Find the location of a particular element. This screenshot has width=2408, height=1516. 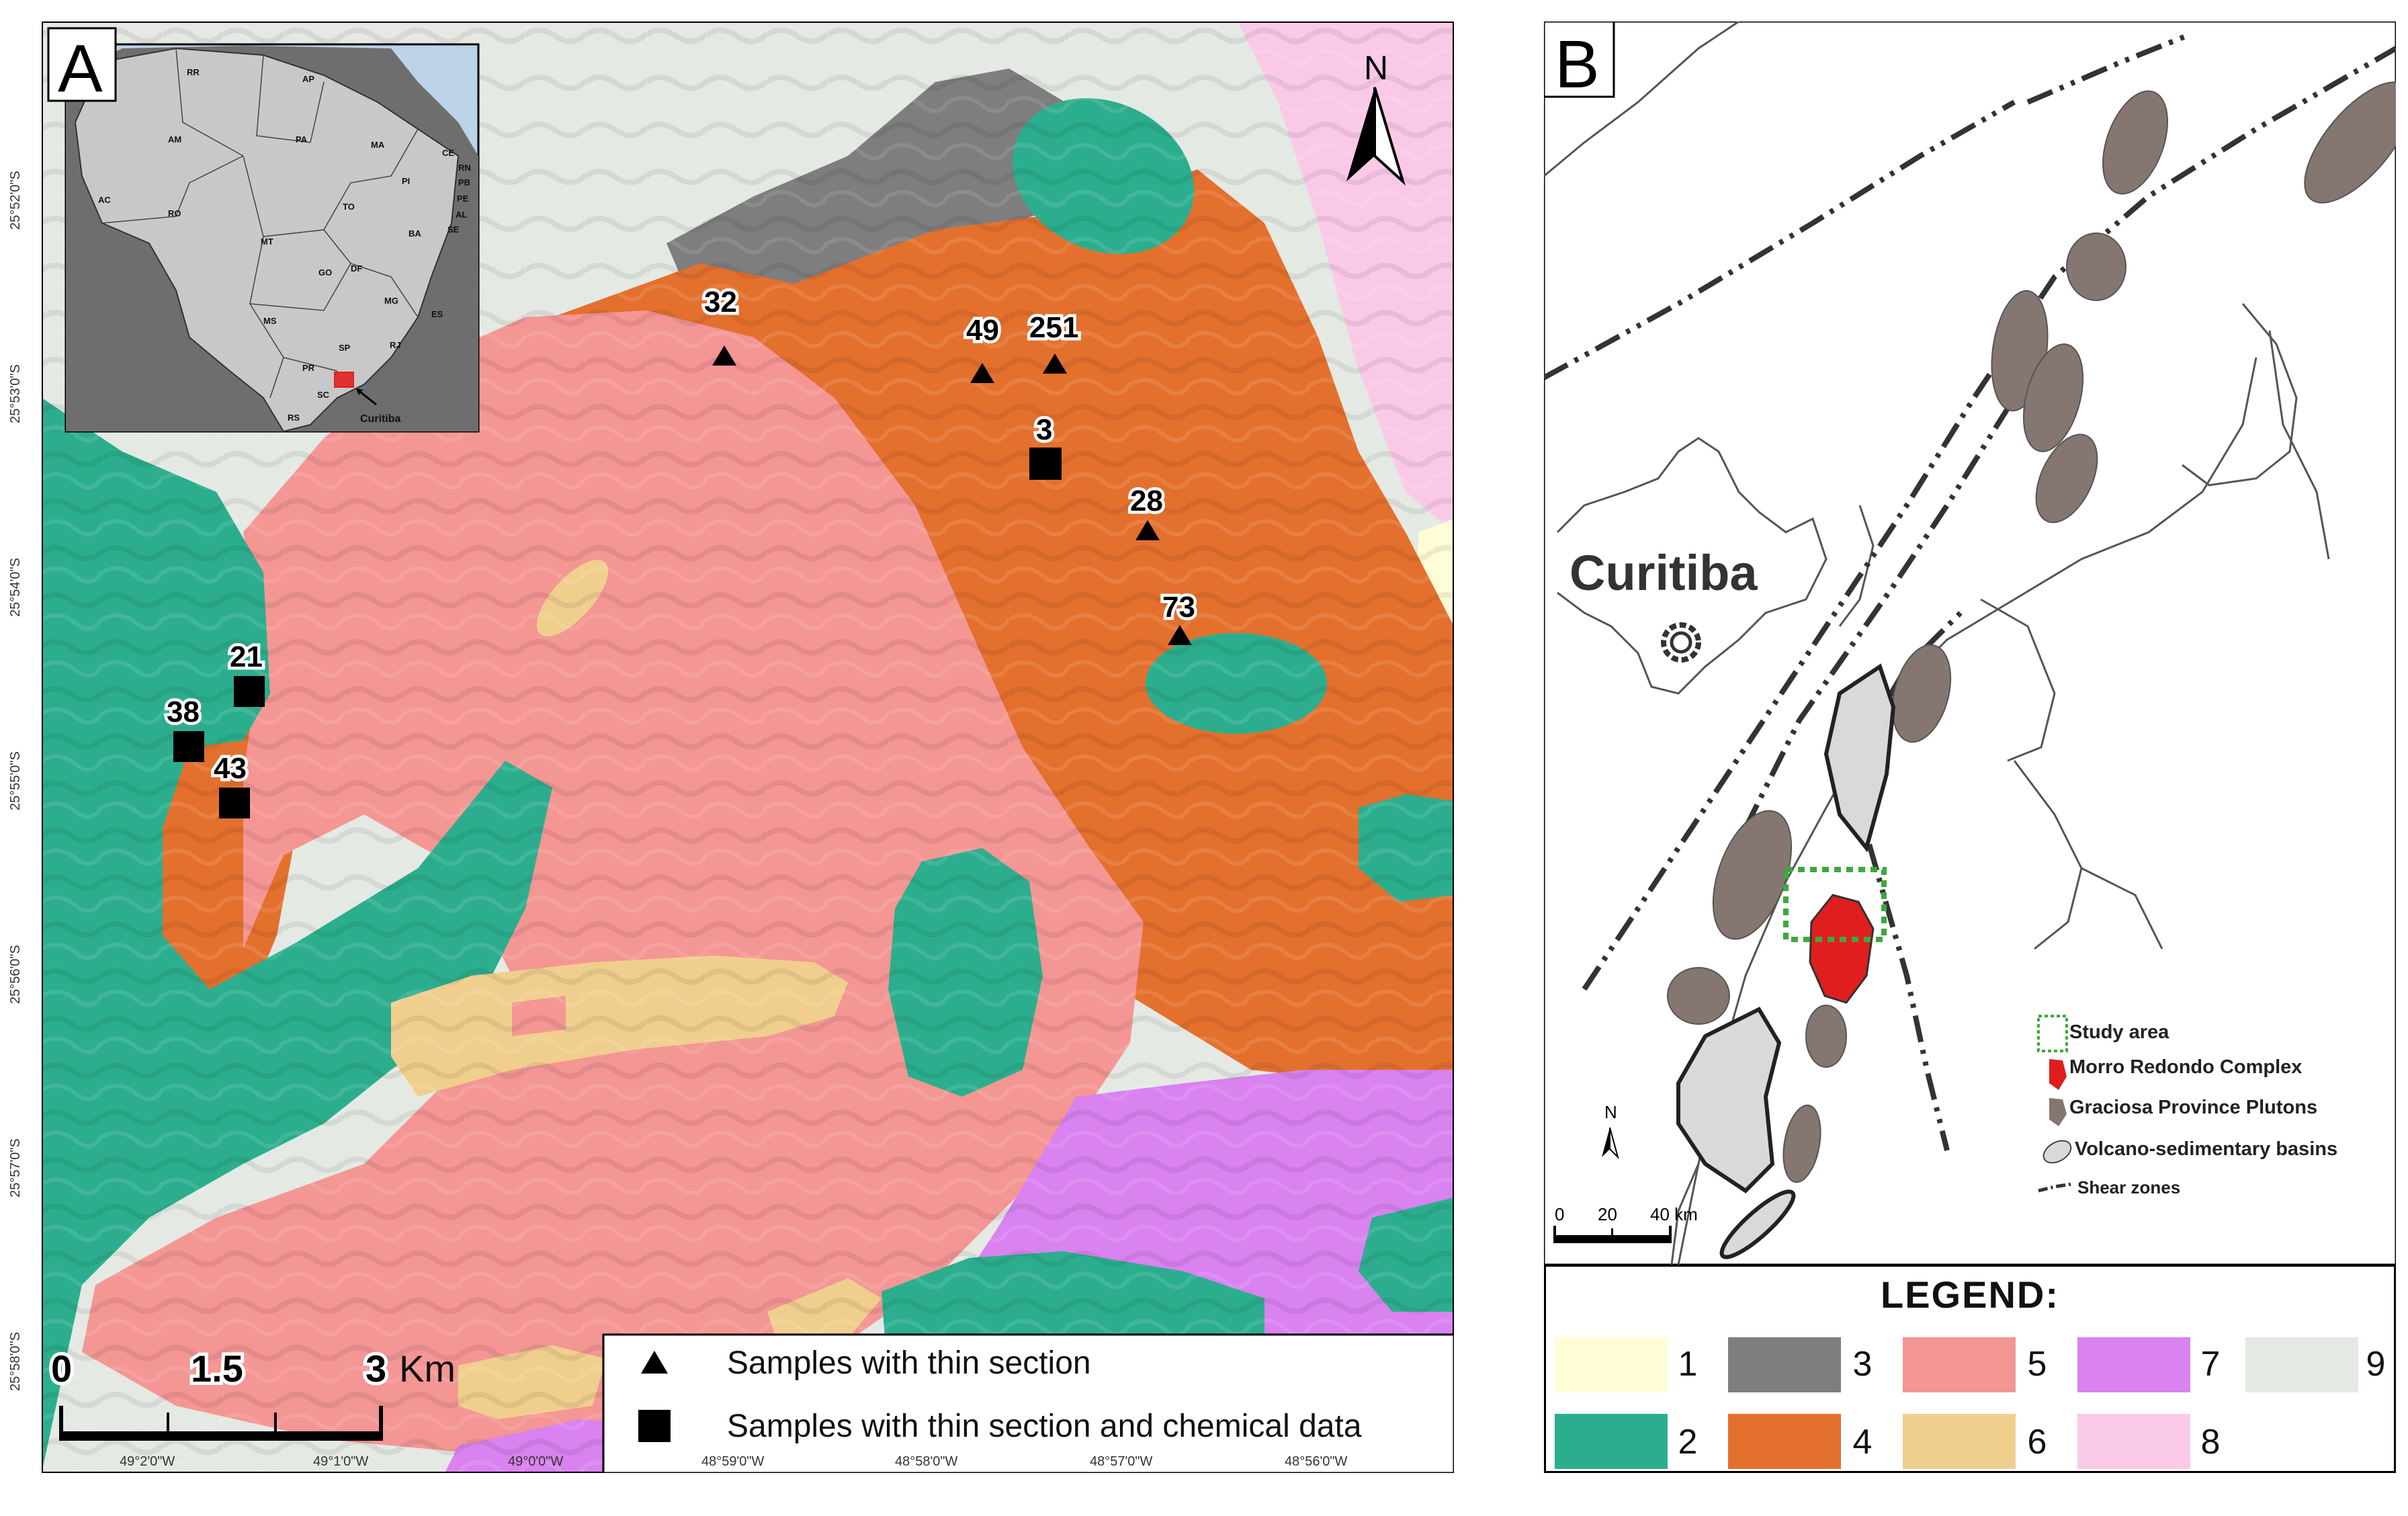

svg-text: Km is located at coordinates (427, 1368).